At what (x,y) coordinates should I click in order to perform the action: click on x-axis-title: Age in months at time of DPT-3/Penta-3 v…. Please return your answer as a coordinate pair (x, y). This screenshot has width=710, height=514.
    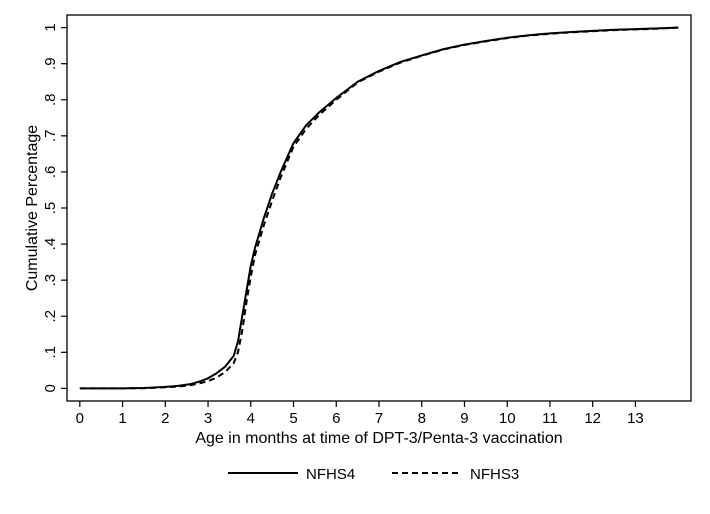
    Looking at the image, I should click on (378, 438).